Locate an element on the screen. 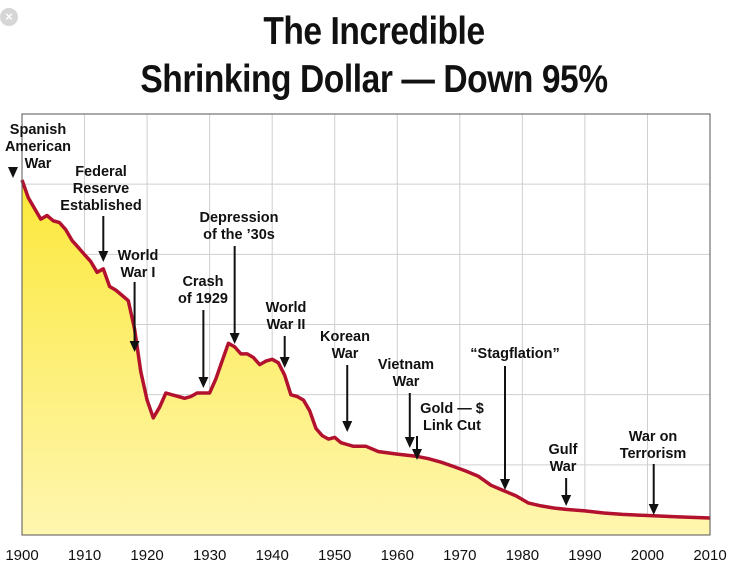 This screenshot has width=748, height=567. chart-title-line-1: The Incredible is located at coordinates (374, 31).